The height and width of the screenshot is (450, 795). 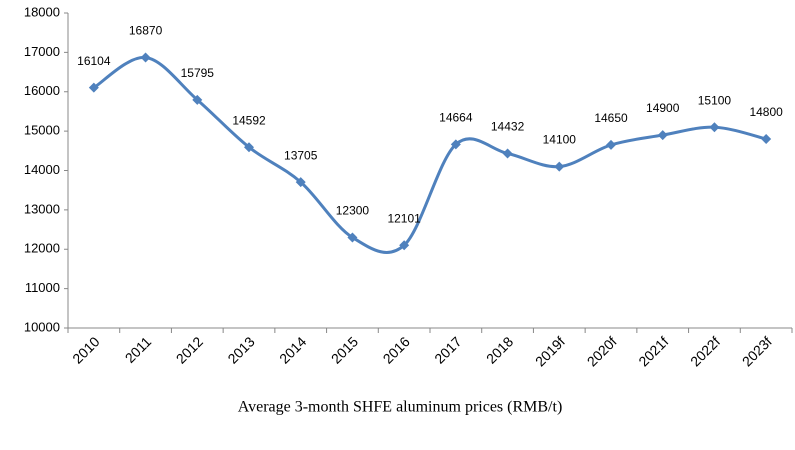 I want to click on data-label: 15795, so click(x=198, y=73).